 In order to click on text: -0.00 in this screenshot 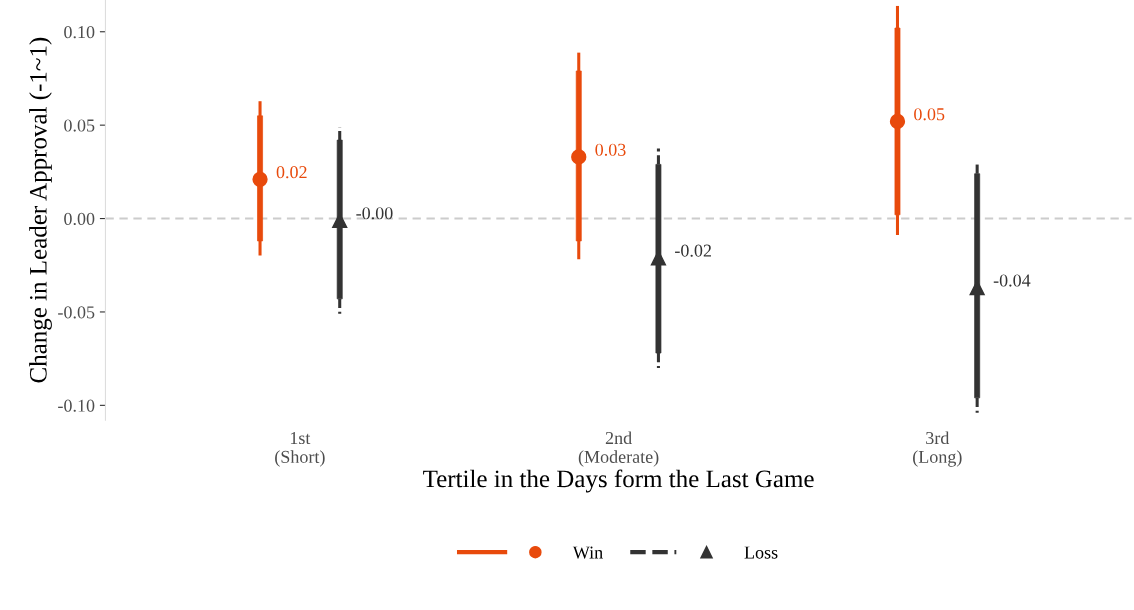, I will do `click(374, 213)`.